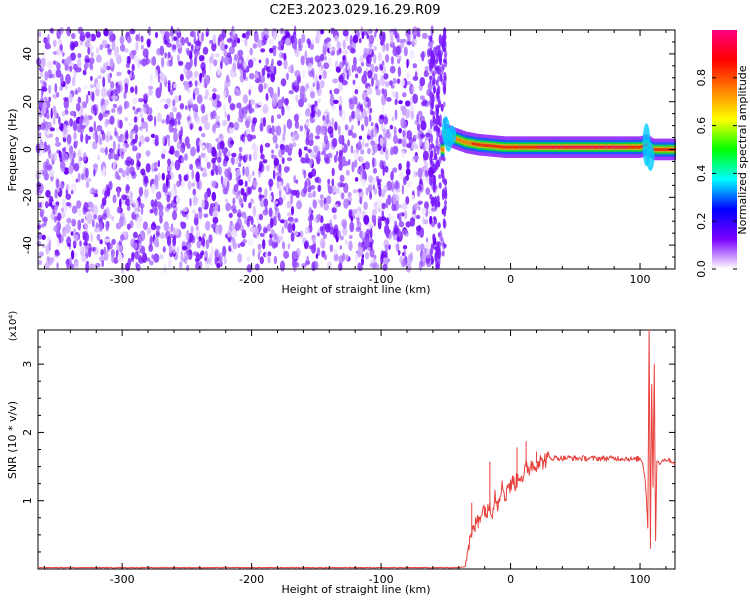 This screenshot has height=600, width=750. Describe the element at coordinates (27, 364) in the screenshot. I see `y-tick-label: 3` at that location.